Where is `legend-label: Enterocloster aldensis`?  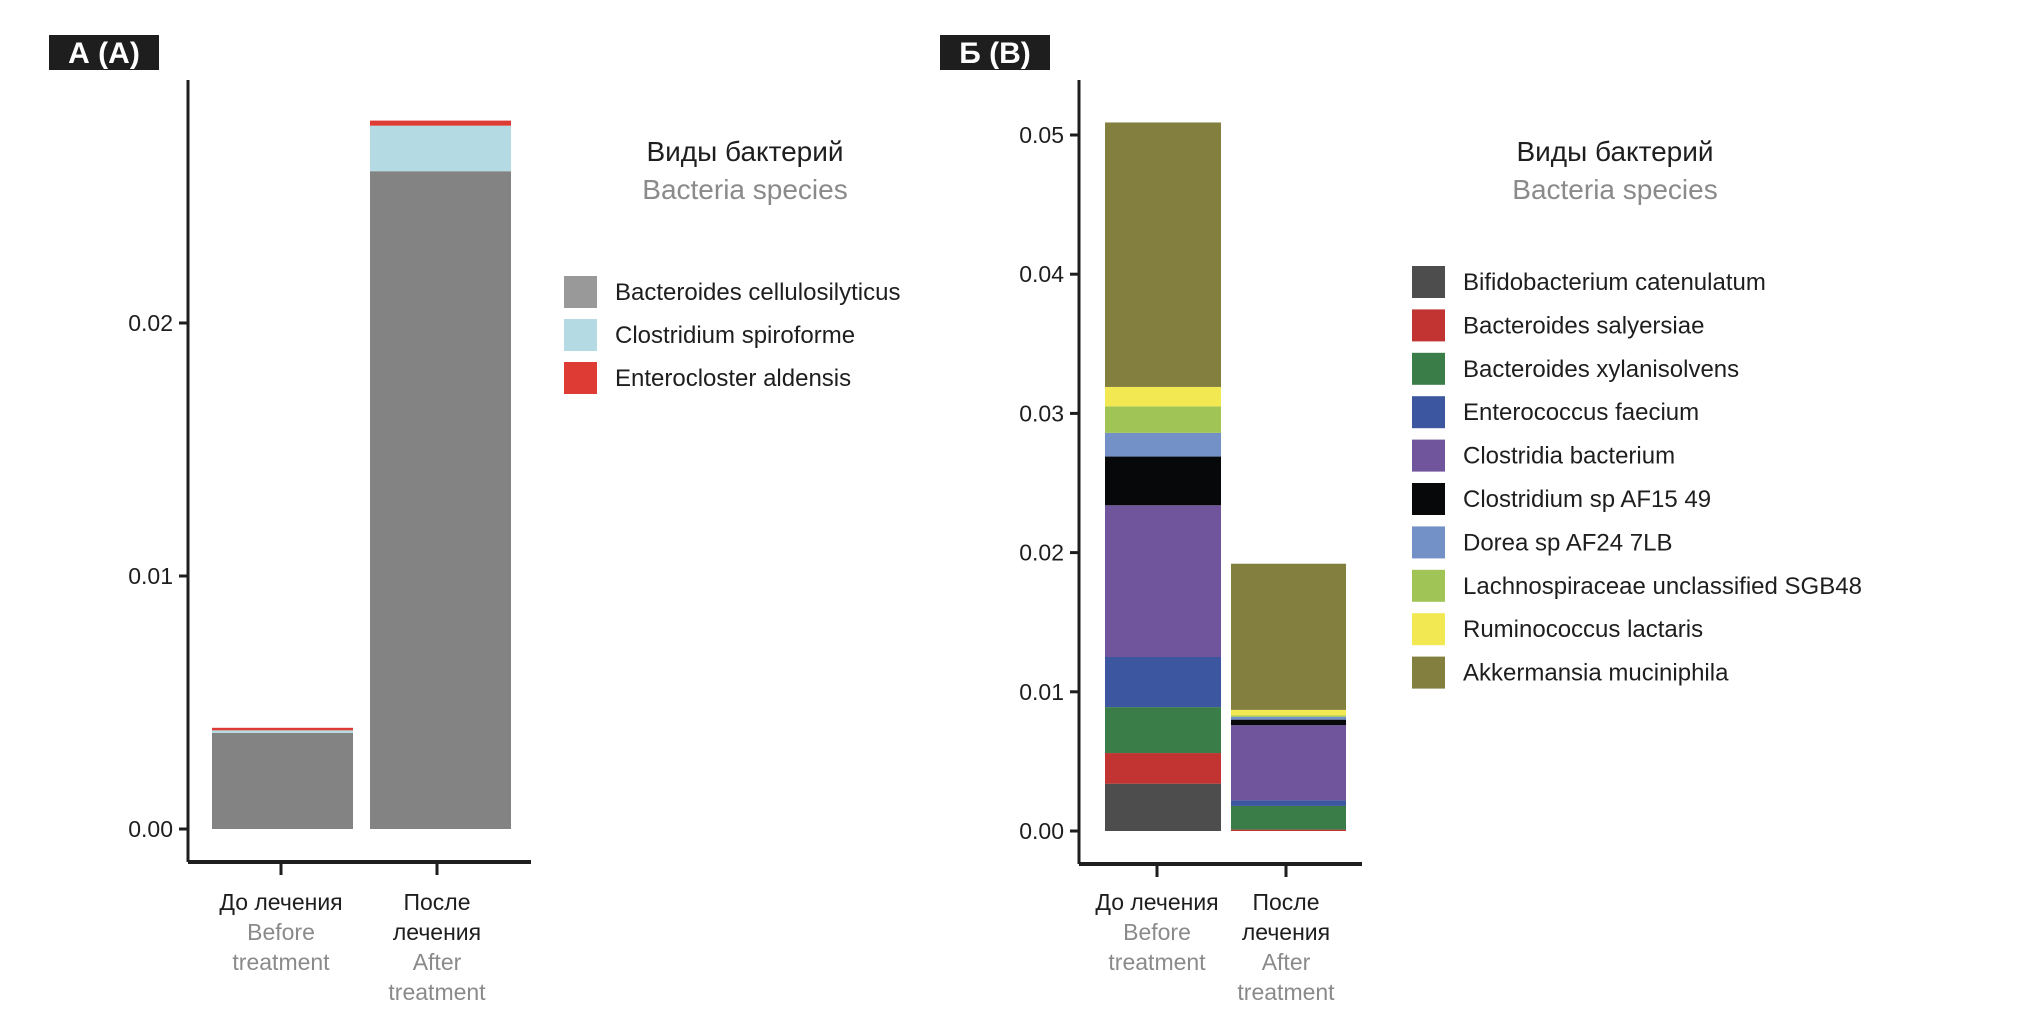 legend-label: Enterocloster aldensis is located at coordinates (733, 378).